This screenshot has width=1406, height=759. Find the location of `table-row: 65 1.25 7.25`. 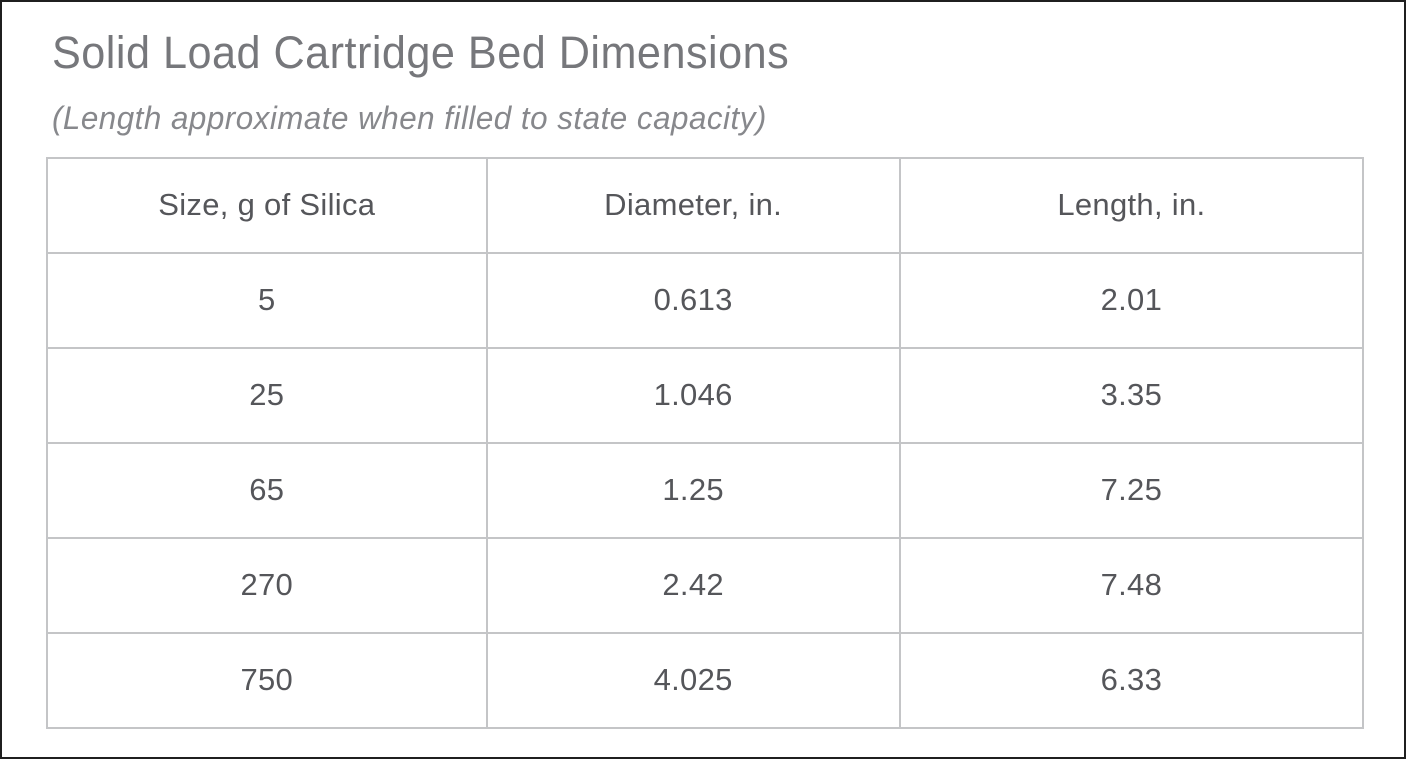

table-row: 65 1.25 7.25 is located at coordinates (705, 490).